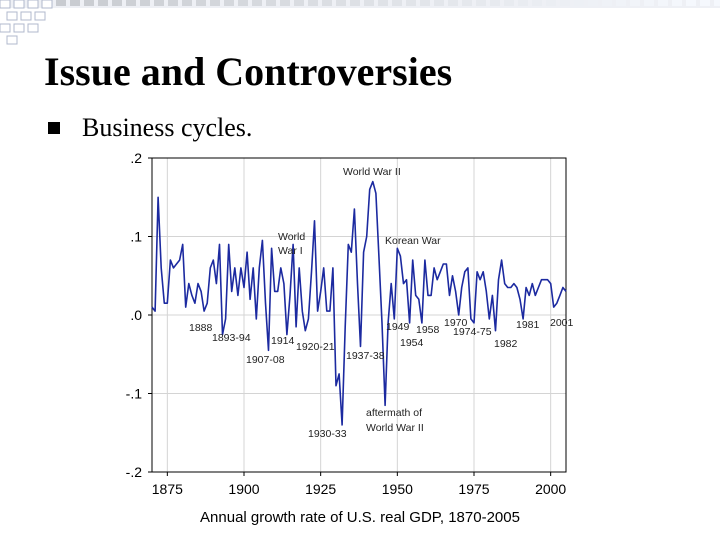 Image resolution: width=720 pixels, height=540 pixels. I want to click on y-tick-label: -.1, so click(134, 394).